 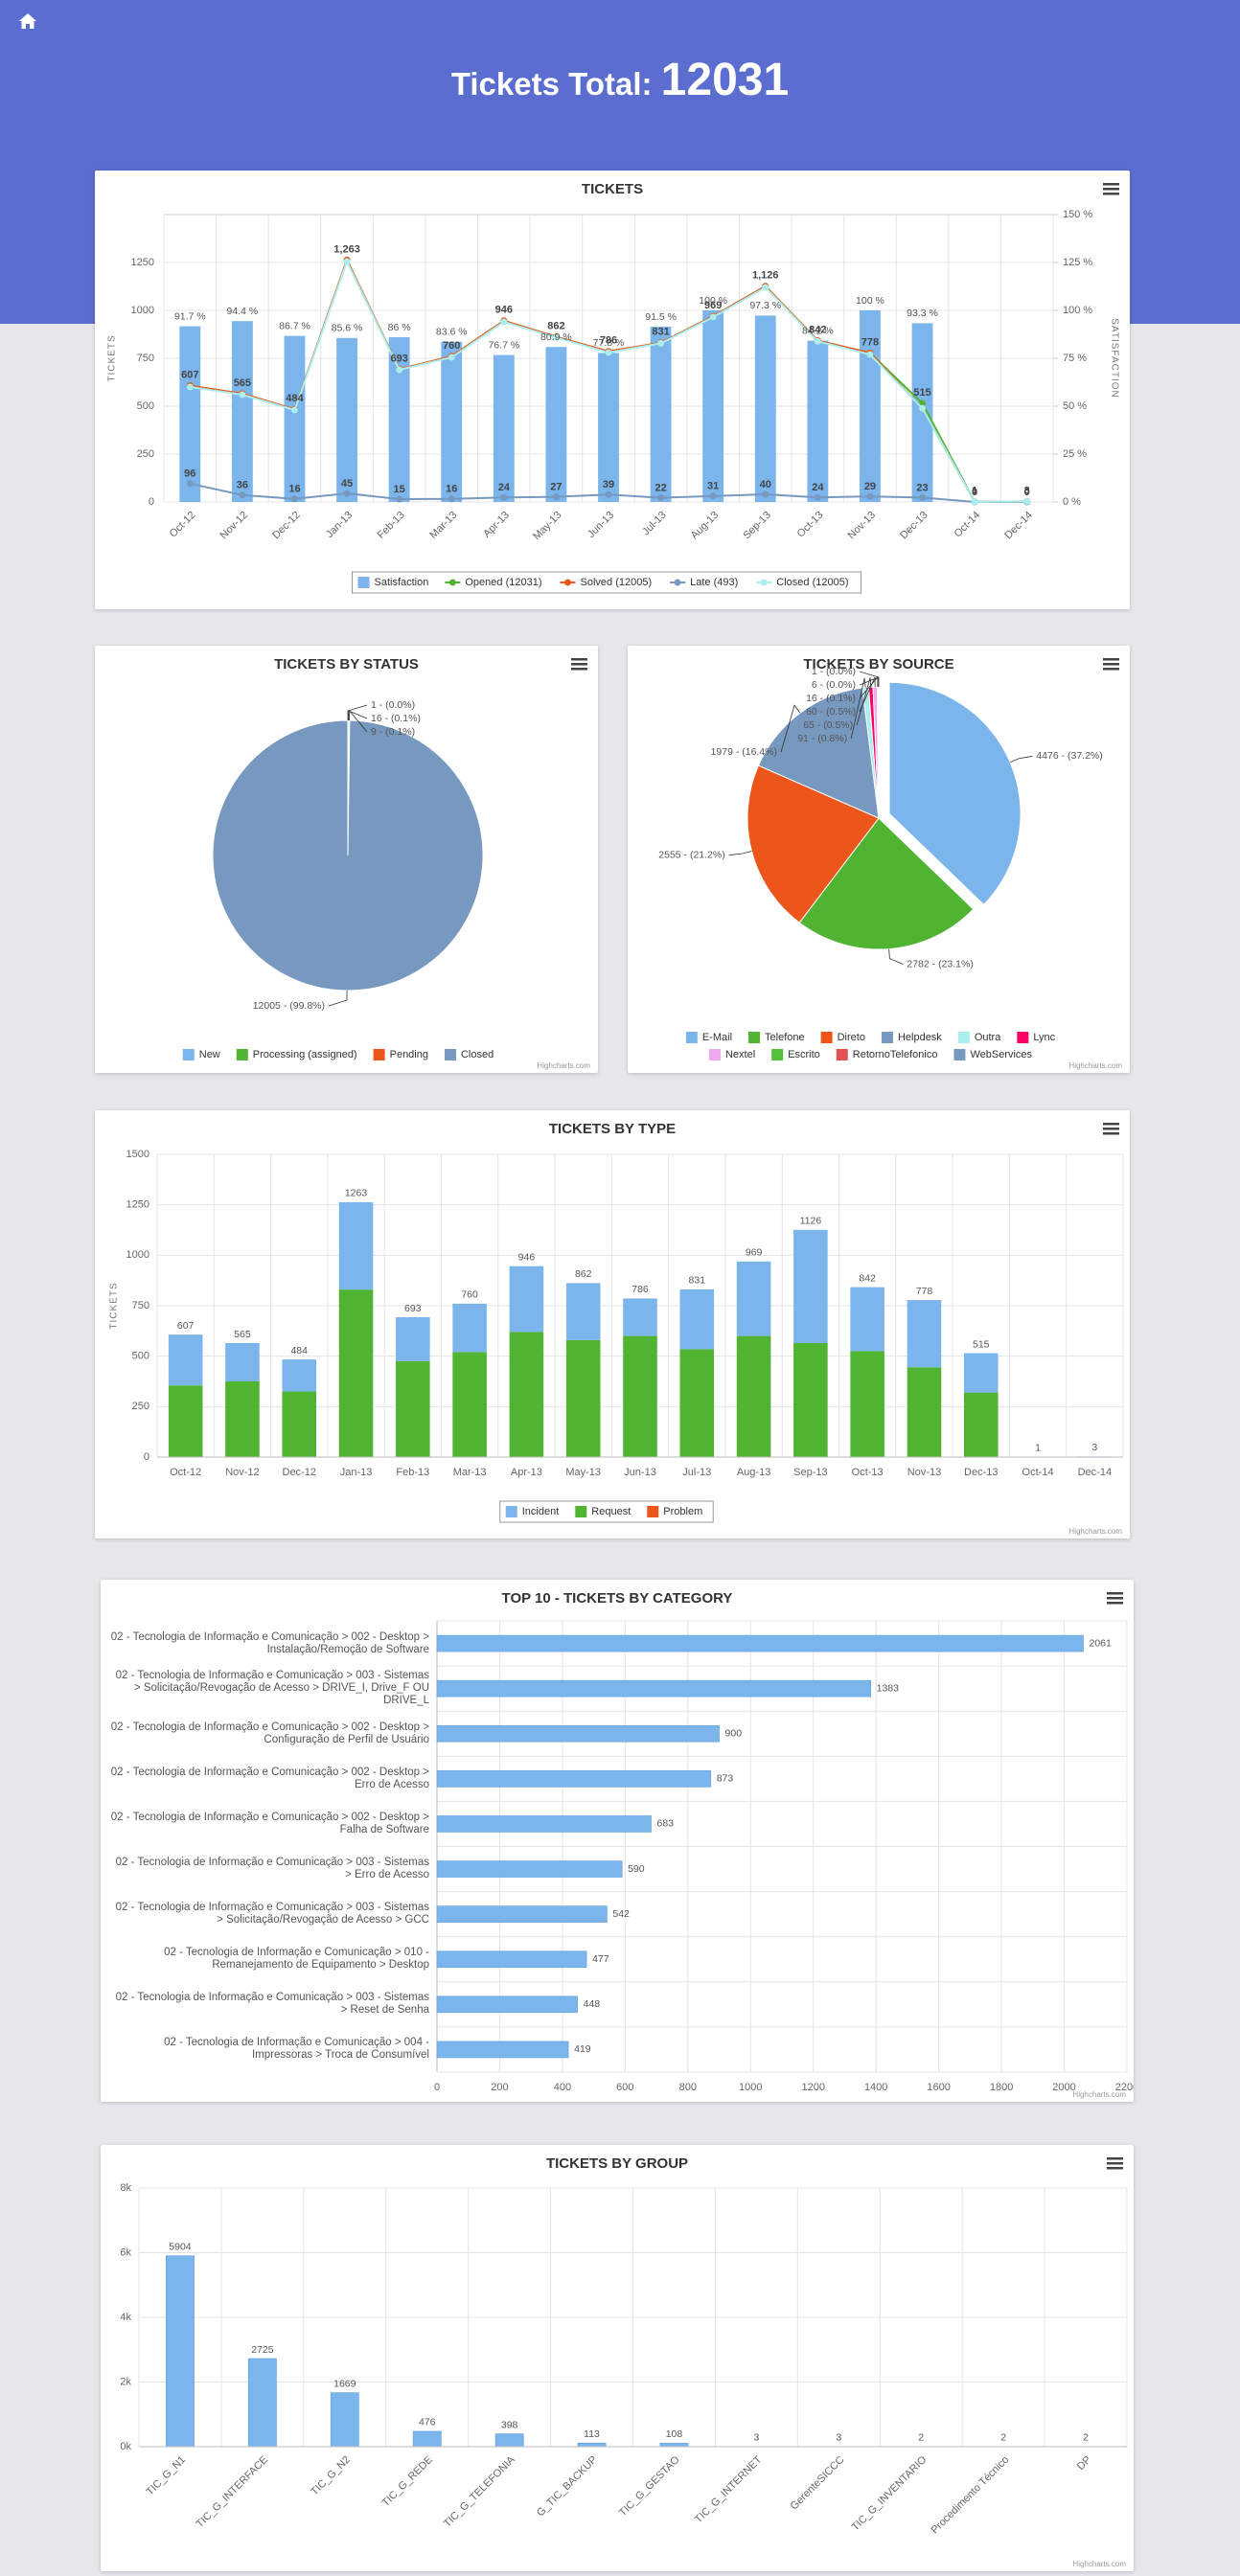 What do you see at coordinates (708, 1037) in the screenshot?
I see `legend-item: E-Mail` at bounding box center [708, 1037].